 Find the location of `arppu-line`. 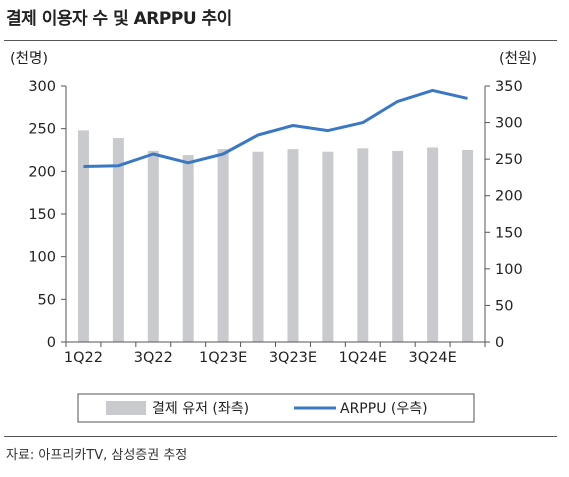

arppu-line is located at coordinates (275, 128).